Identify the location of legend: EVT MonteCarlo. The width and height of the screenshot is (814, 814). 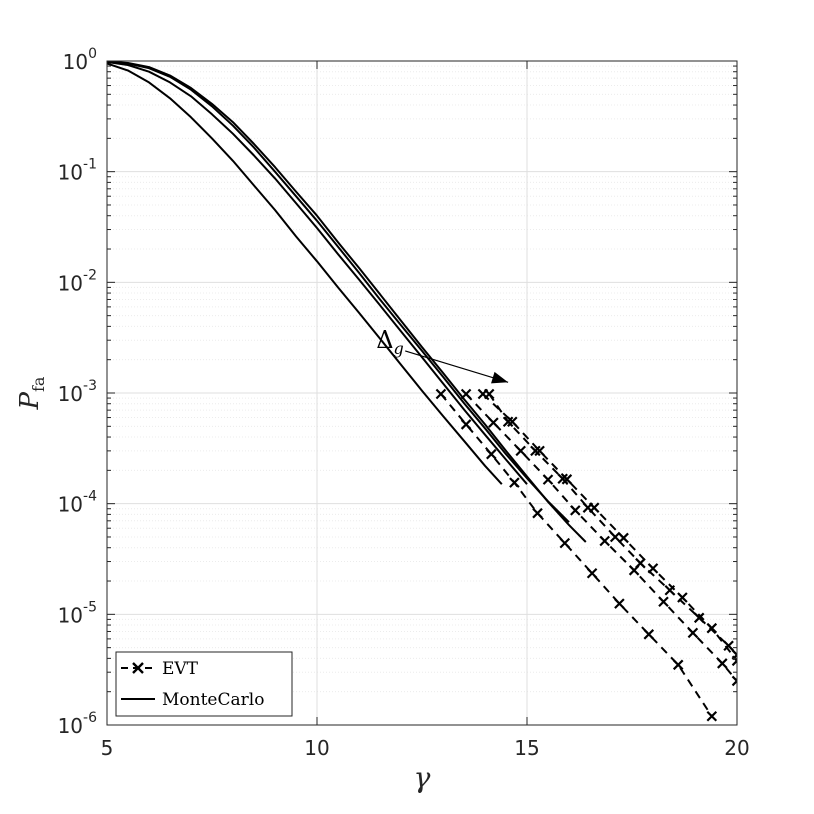
(204, 684).